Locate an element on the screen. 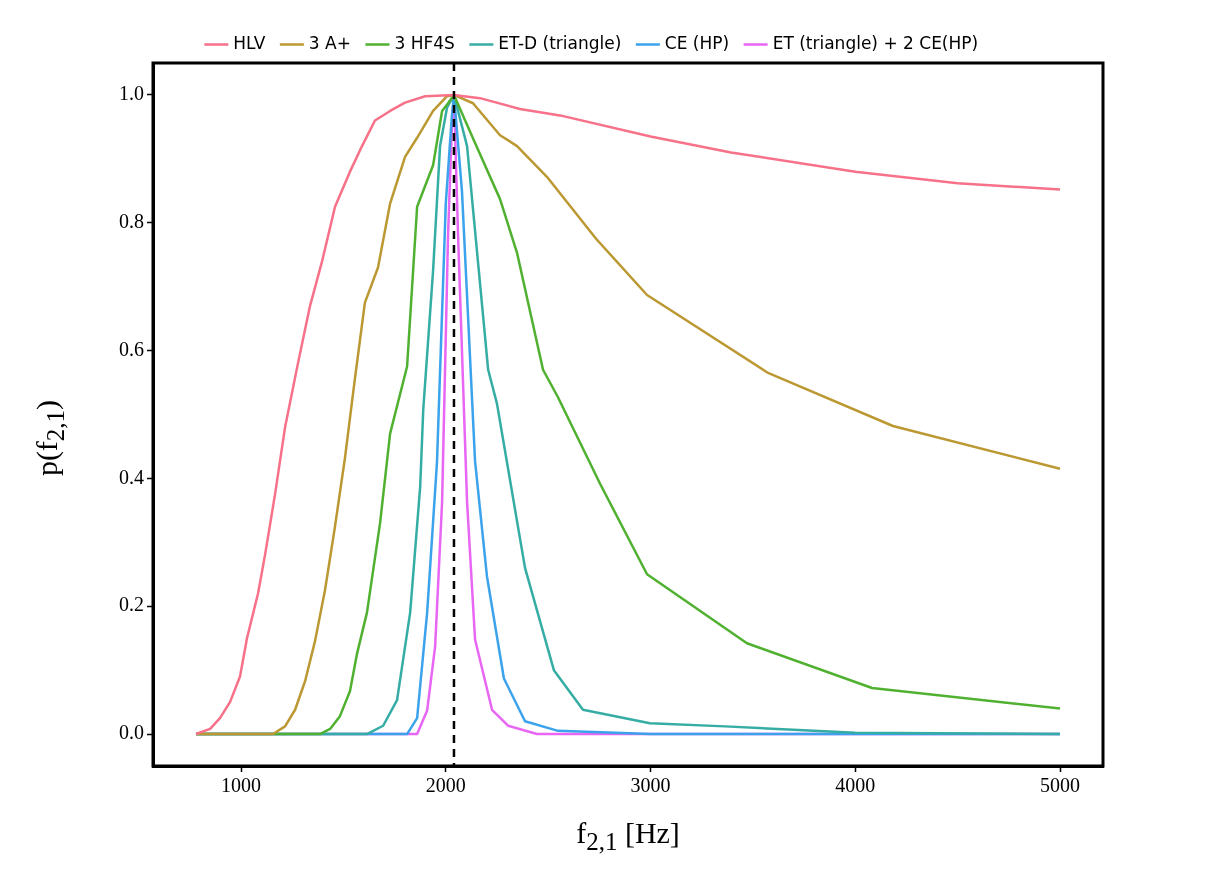 The height and width of the screenshot is (875, 1225). y-tick-label: 0.2 is located at coordinates (131, 604).